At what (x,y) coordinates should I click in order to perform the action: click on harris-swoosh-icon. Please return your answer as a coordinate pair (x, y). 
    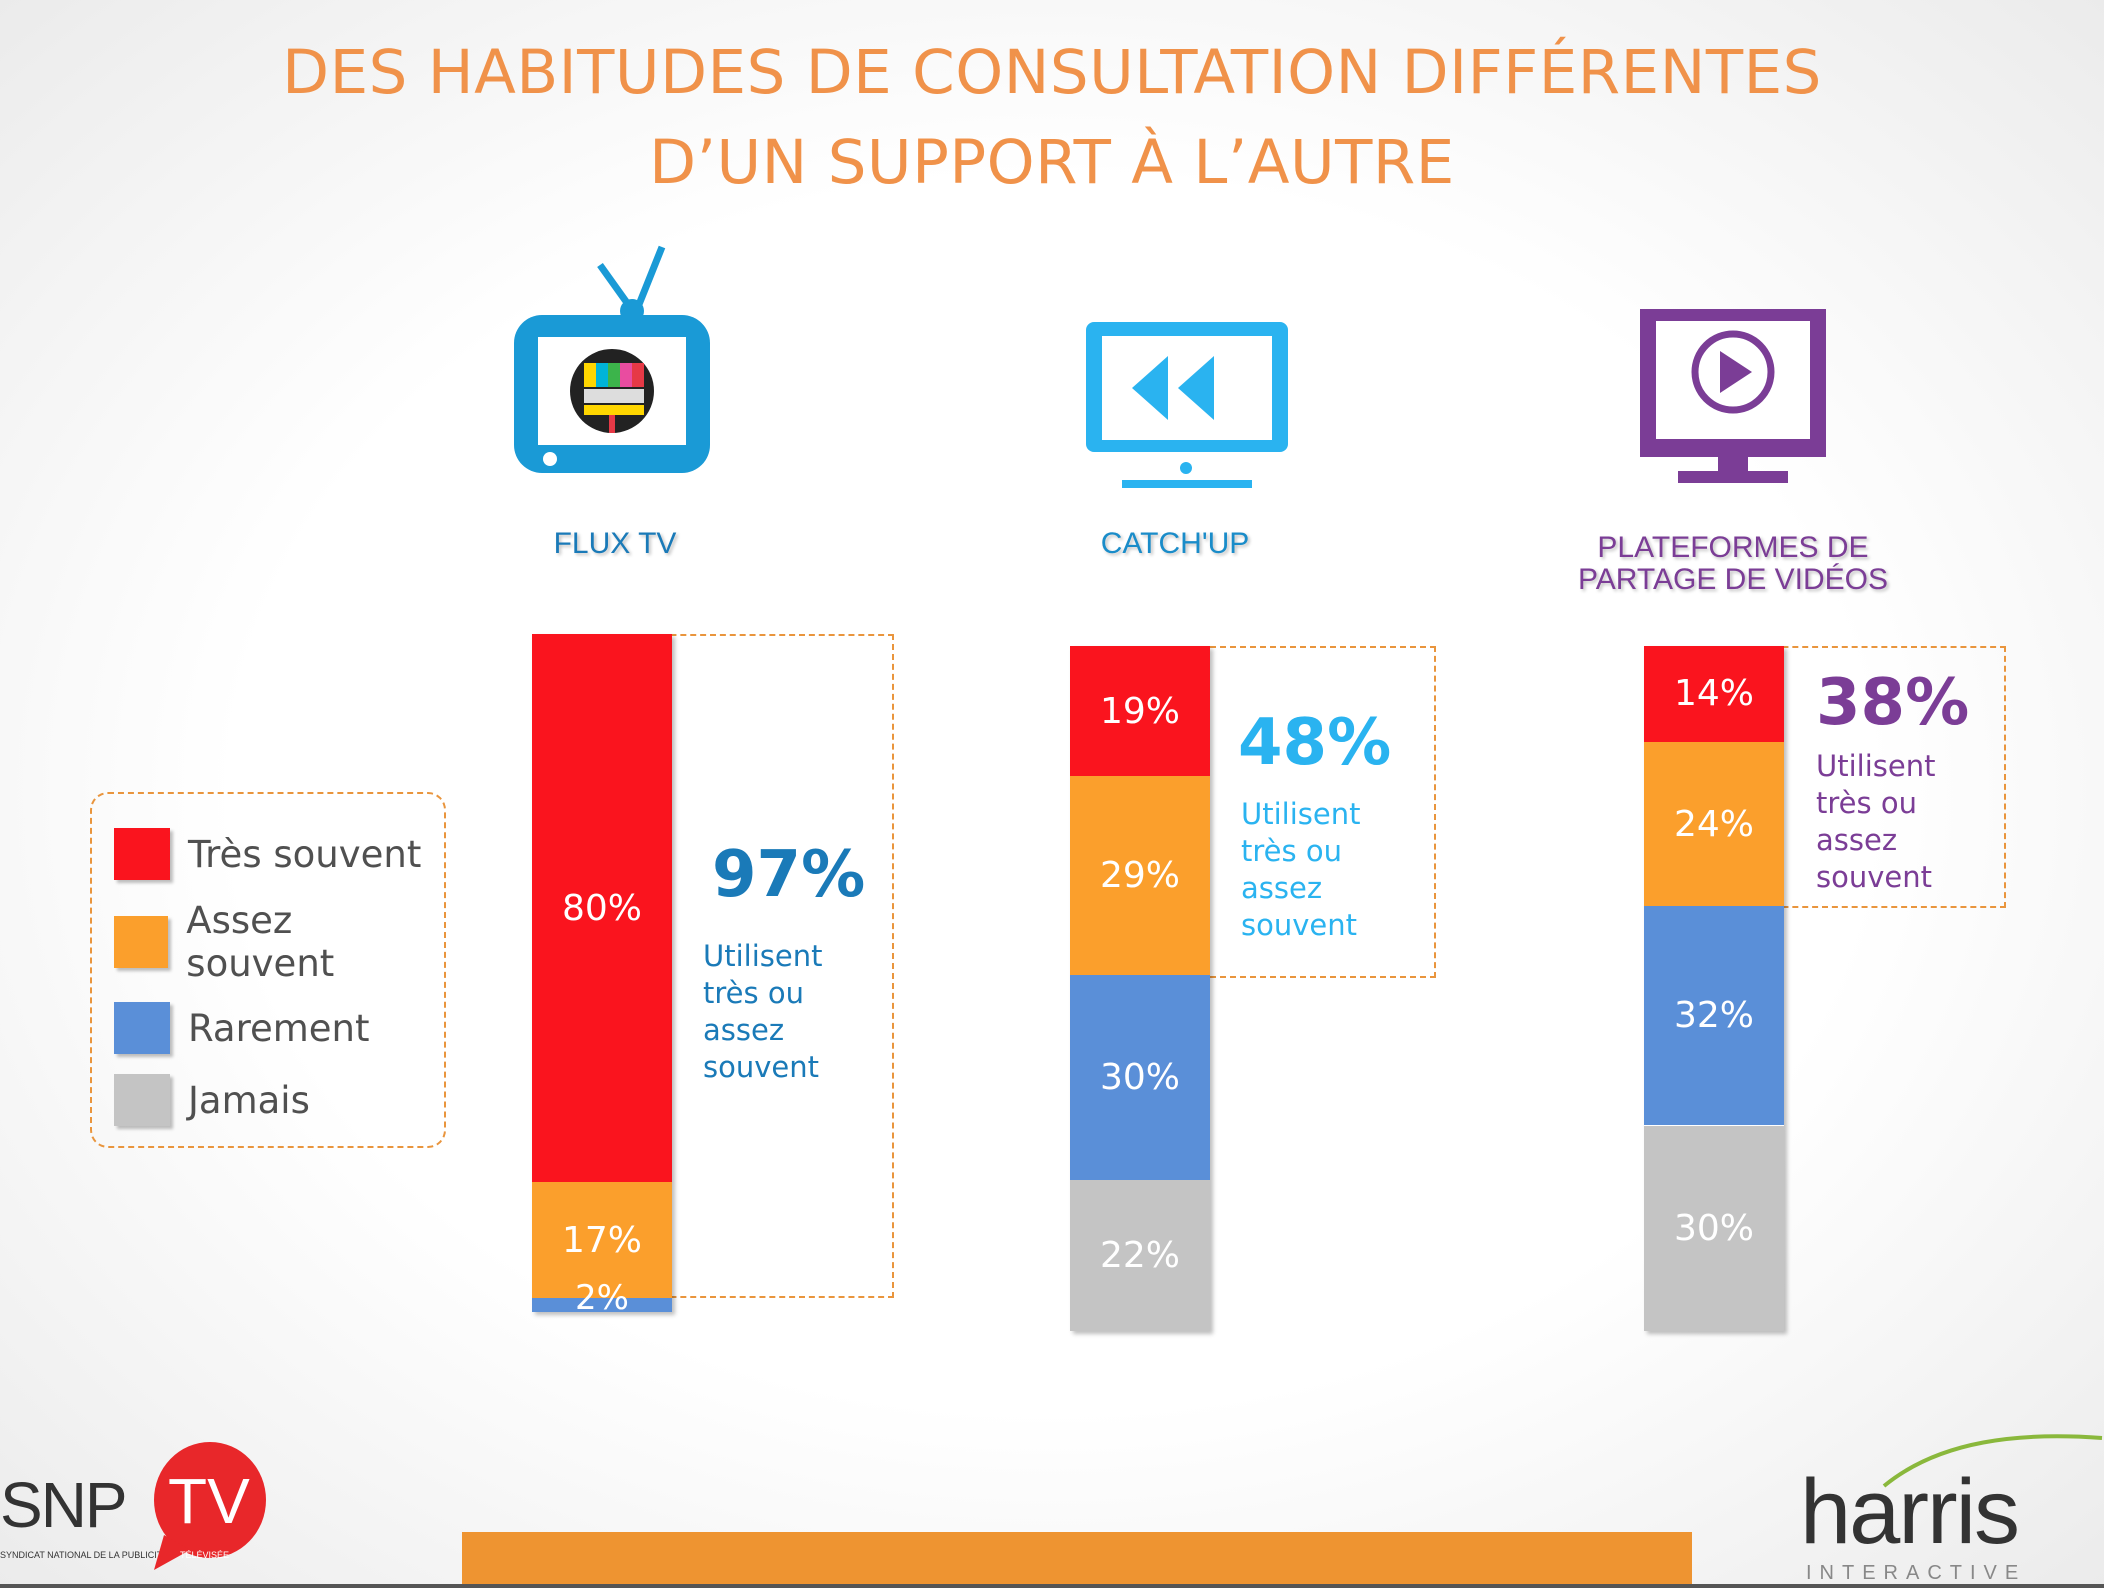
    Looking at the image, I should click on (1992, 1461).